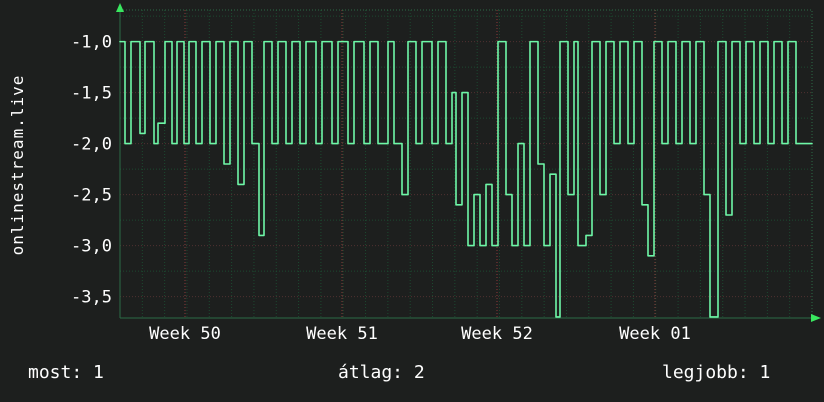 The width and height of the screenshot is (824, 402). What do you see at coordinates (91, 145) in the screenshot?
I see `y-tick-label: -2,0` at bounding box center [91, 145].